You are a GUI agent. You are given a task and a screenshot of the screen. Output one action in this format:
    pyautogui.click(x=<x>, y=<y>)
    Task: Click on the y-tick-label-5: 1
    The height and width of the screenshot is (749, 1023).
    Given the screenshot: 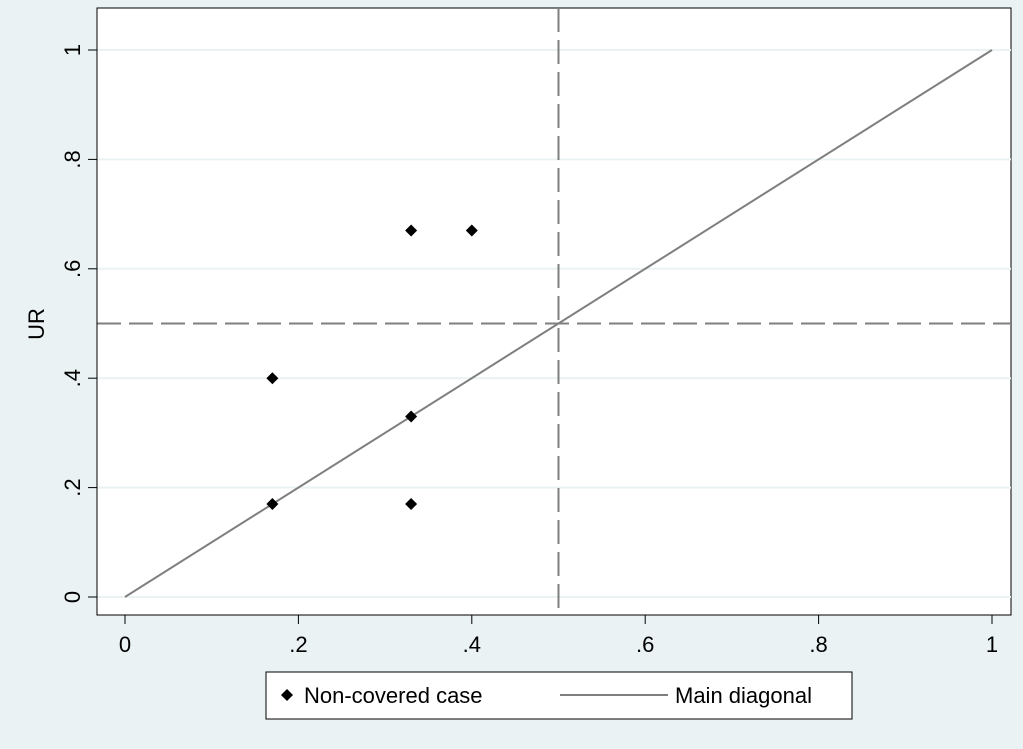 What is the action you would take?
    pyautogui.click(x=72, y=50)
    